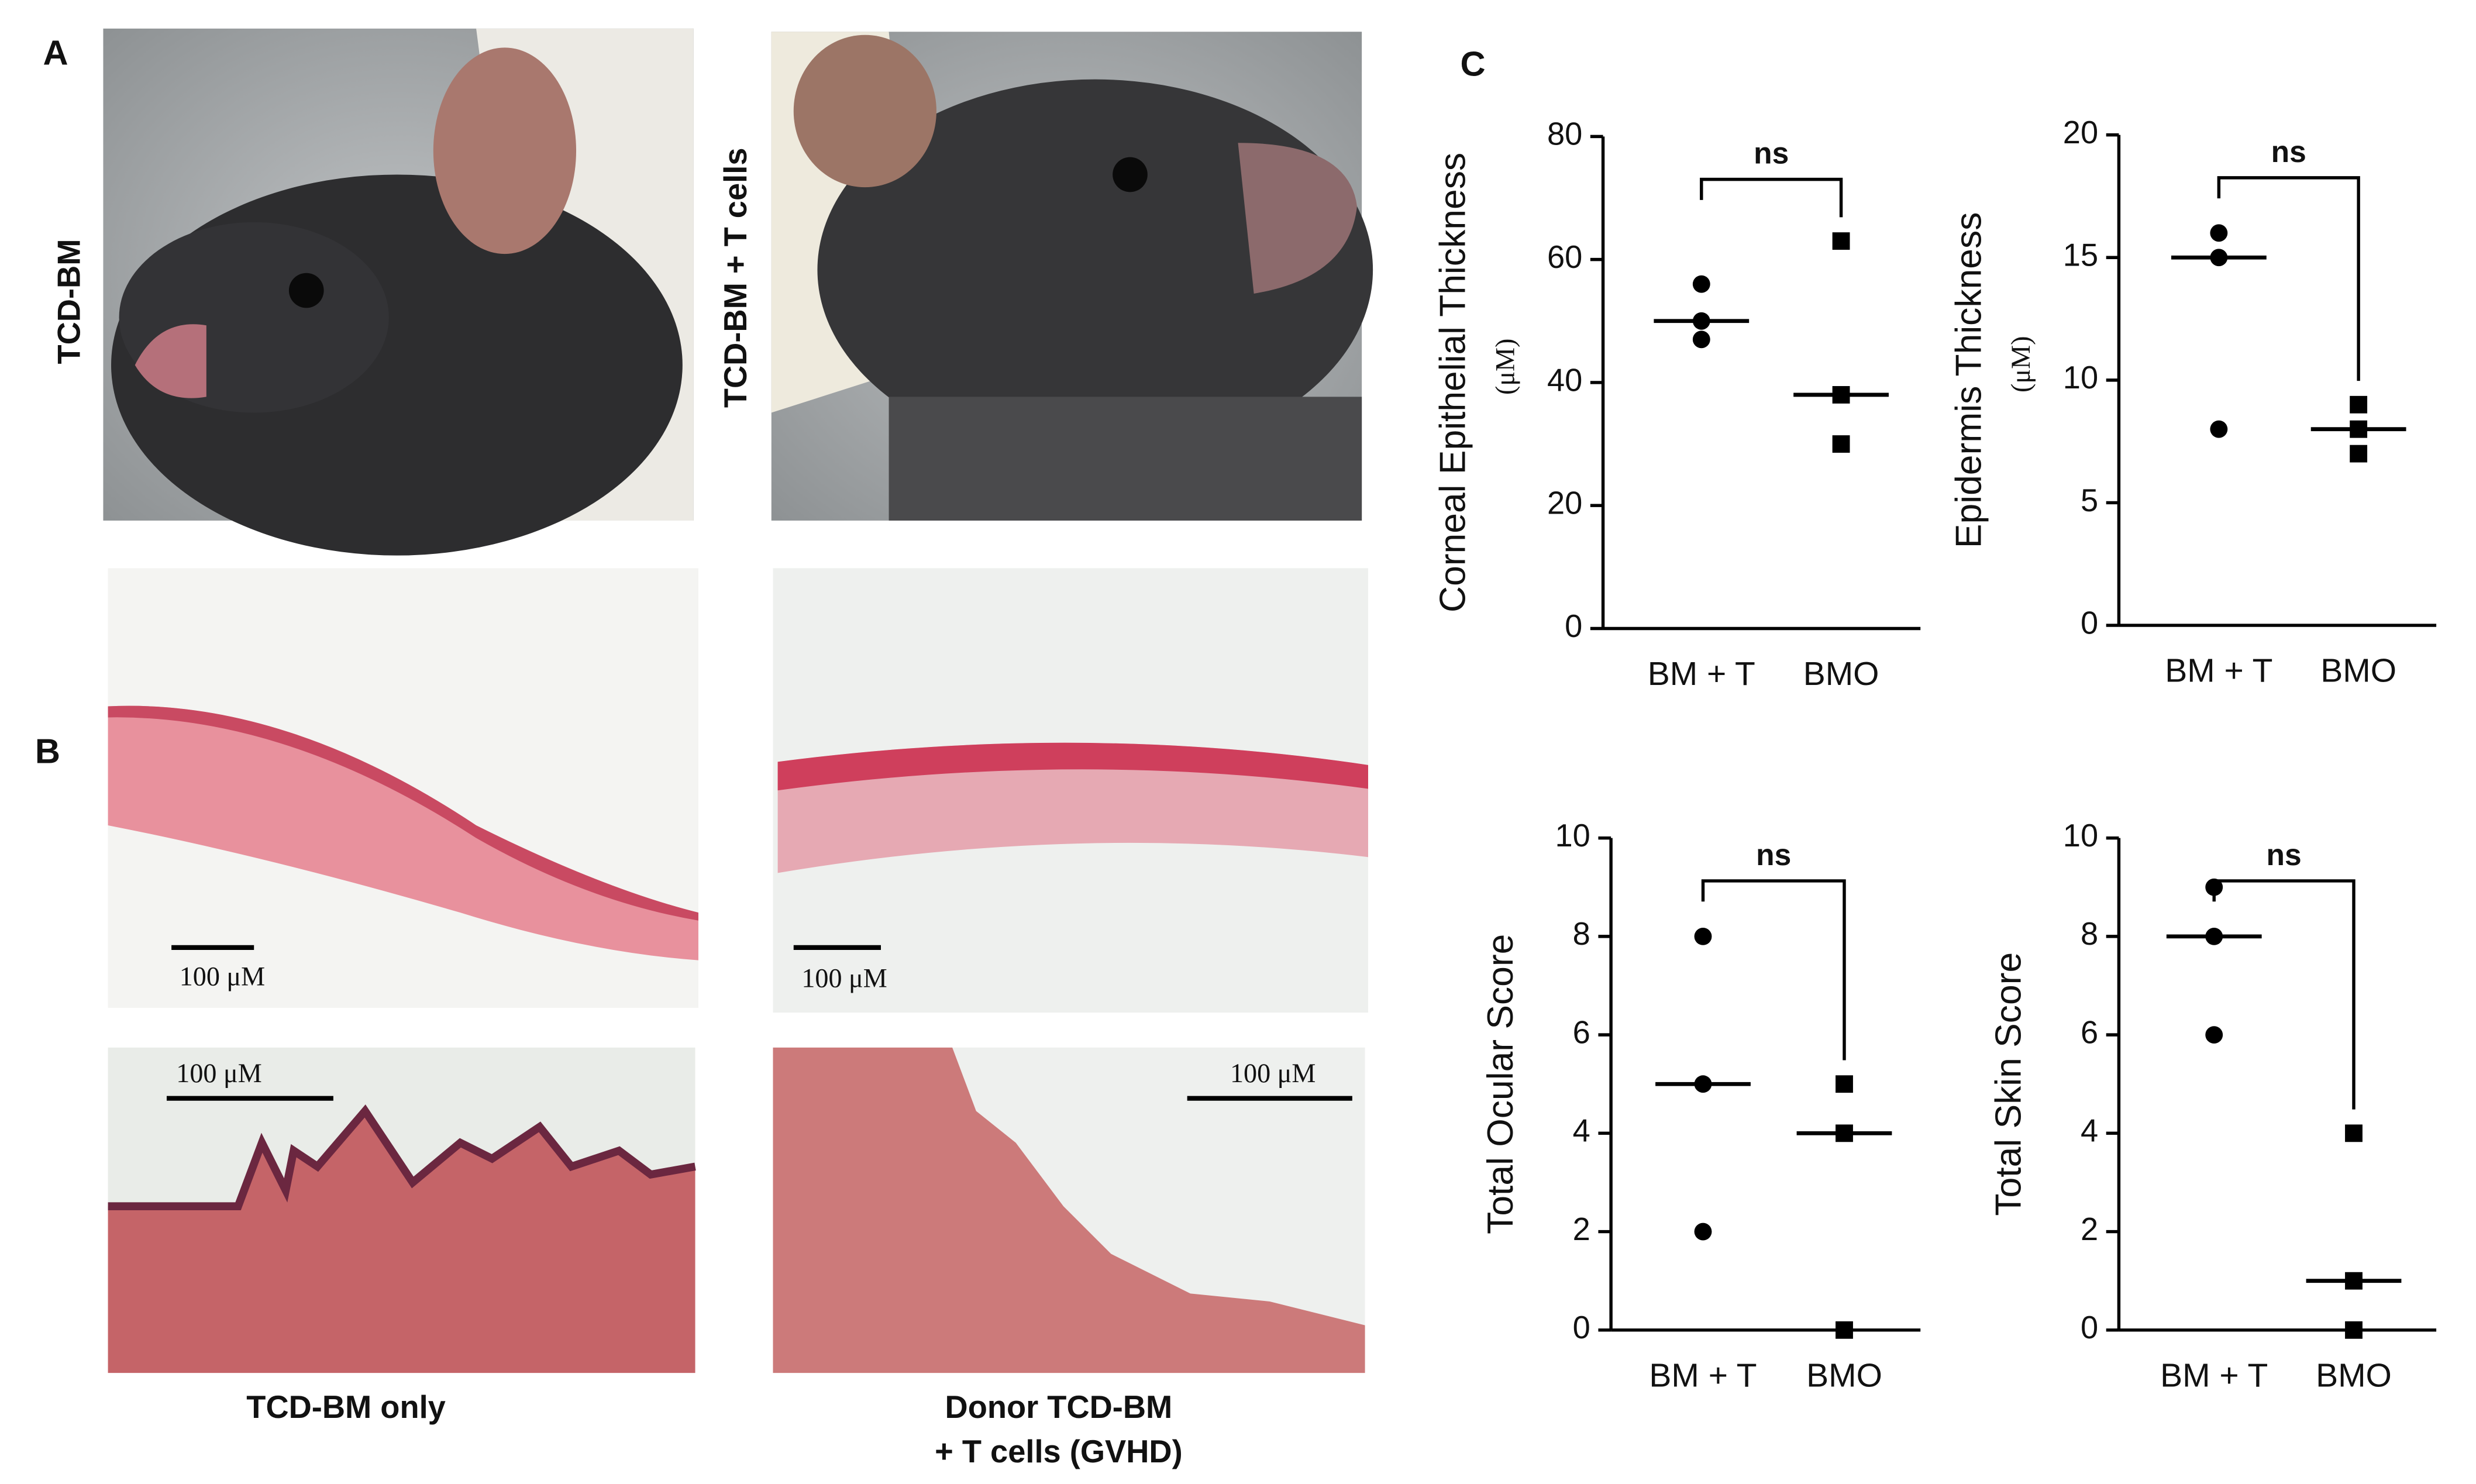 Image resolution: width=2476 pixels, height=1484 pixels. What do you see at coordinates (1564, 134) in the screenshot?
I see `y-tick-label: 80` at bounding box center [1564, 134].